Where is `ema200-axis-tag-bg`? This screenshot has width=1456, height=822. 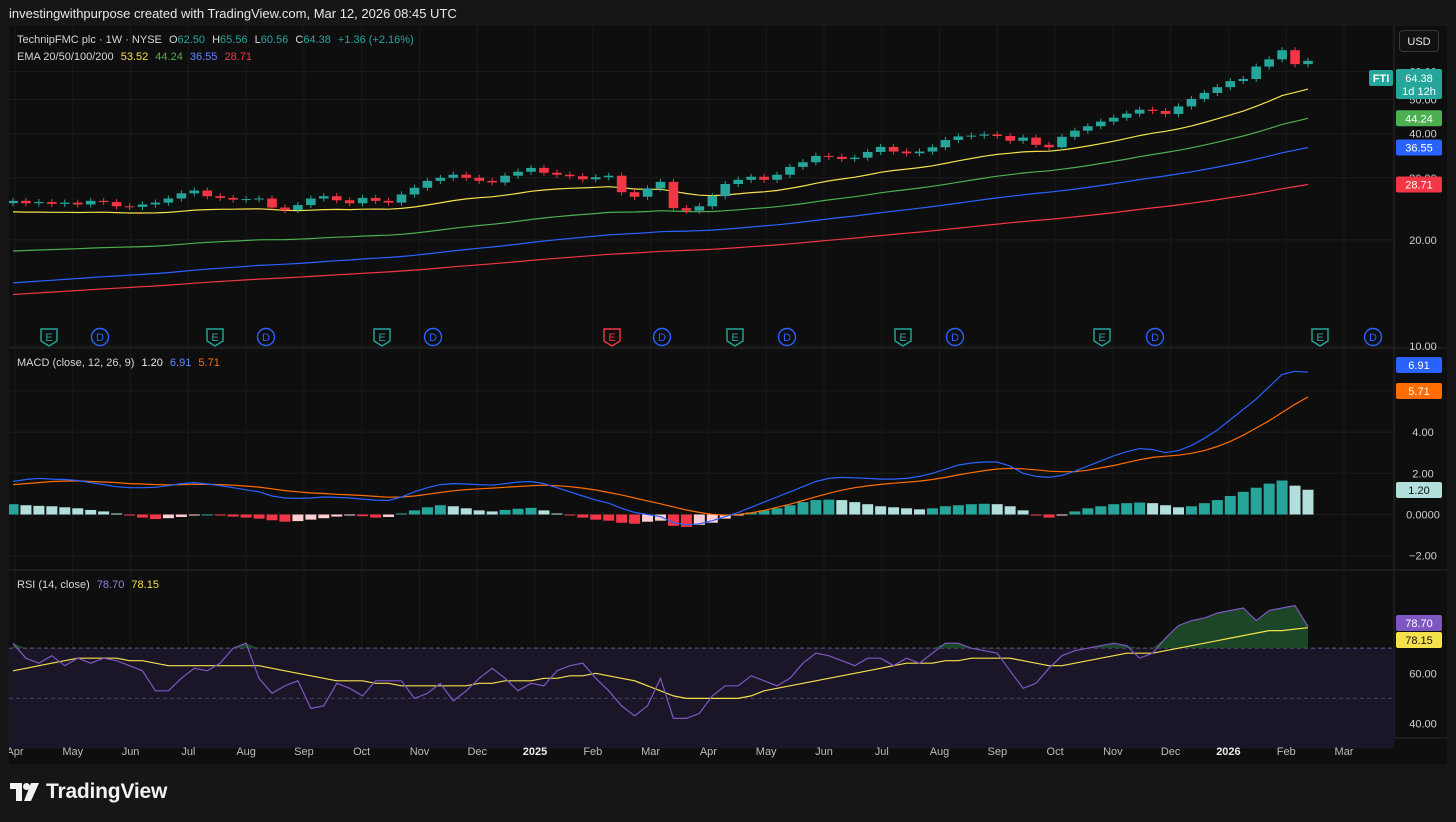 ema200-axis-tag-bg is located at coordinates (1419, 184).